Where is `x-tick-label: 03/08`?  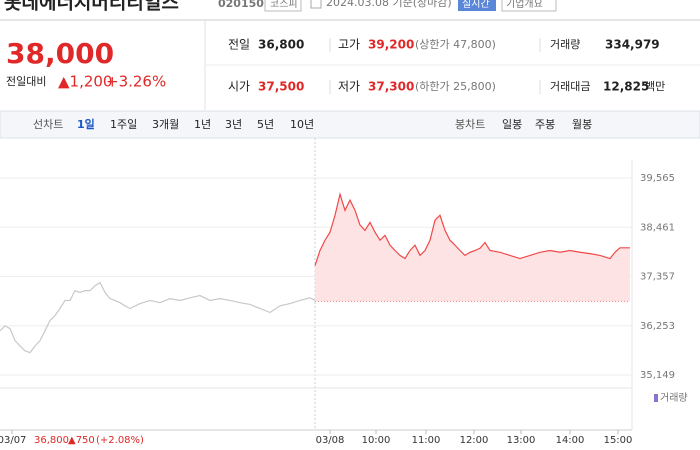
x-tick-label: 03/08 is located at coordinates (330, 440).